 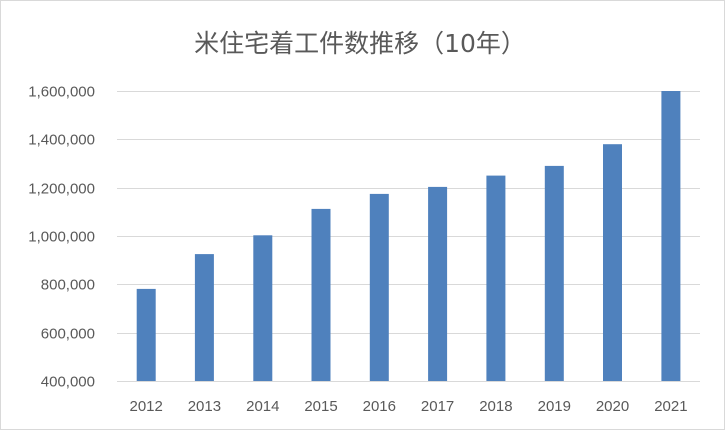 What do you see at coordinates (68, 285) in the screenshot?
I see `y-tick-label: 800,000` at bounding box center [68, 285].